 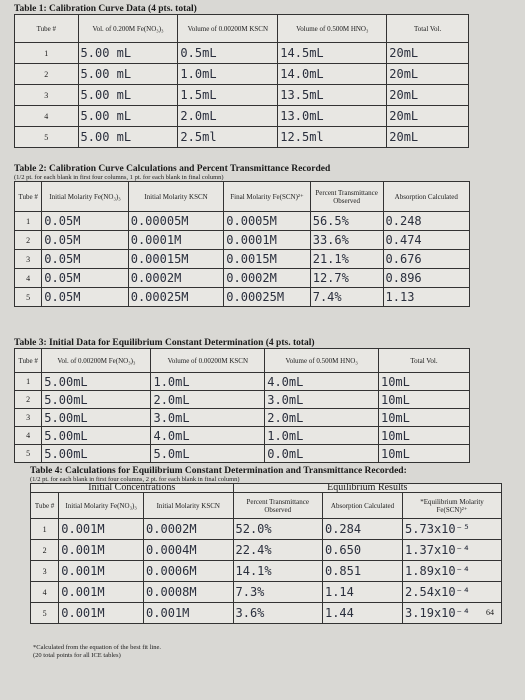 I want to click on handwritten-entry: 14.0mL, so click(x=332, y=74).